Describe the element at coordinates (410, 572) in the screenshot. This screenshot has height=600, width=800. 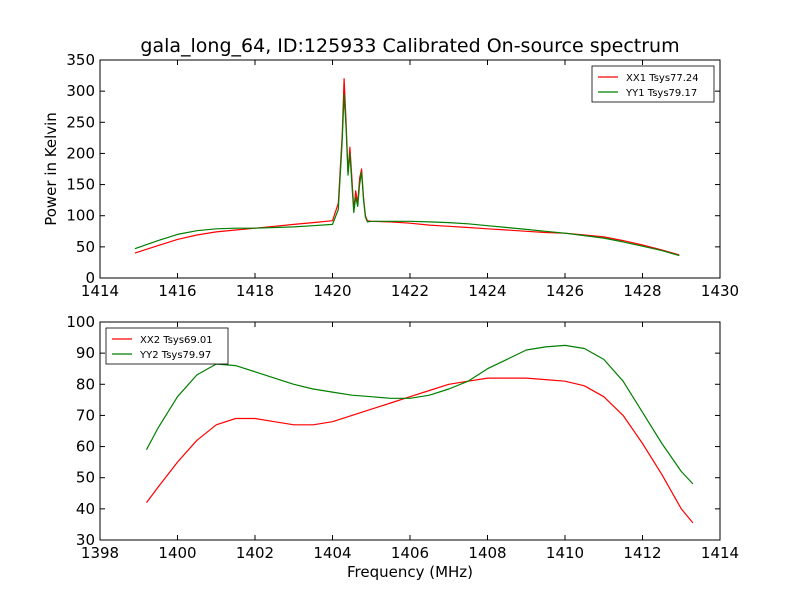
I see `x-axis-label: Frequency (MHz)` at that location.